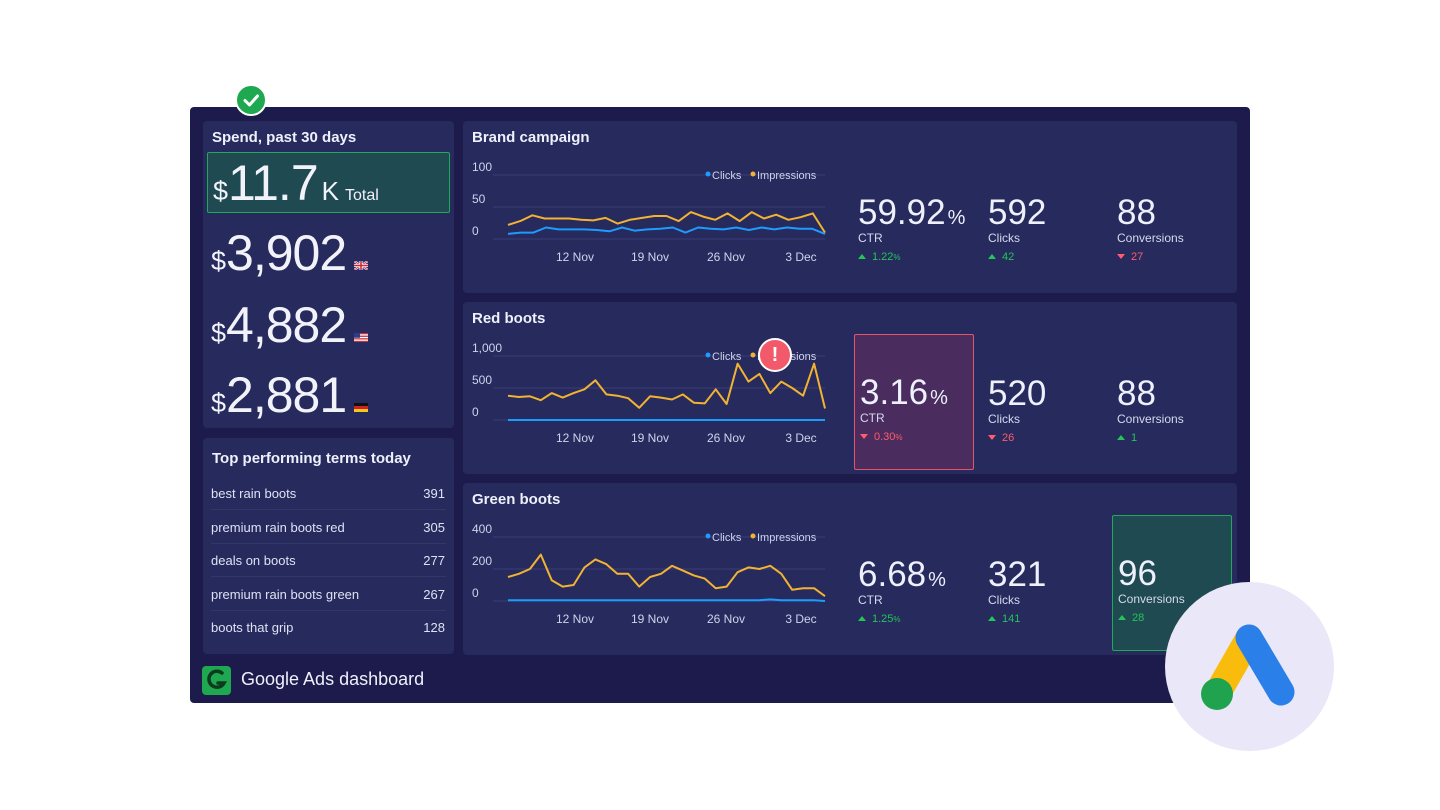 The width and height of the screenshot is (1440, 810). I want to click on arrow-down-icon, so click(864, 436).